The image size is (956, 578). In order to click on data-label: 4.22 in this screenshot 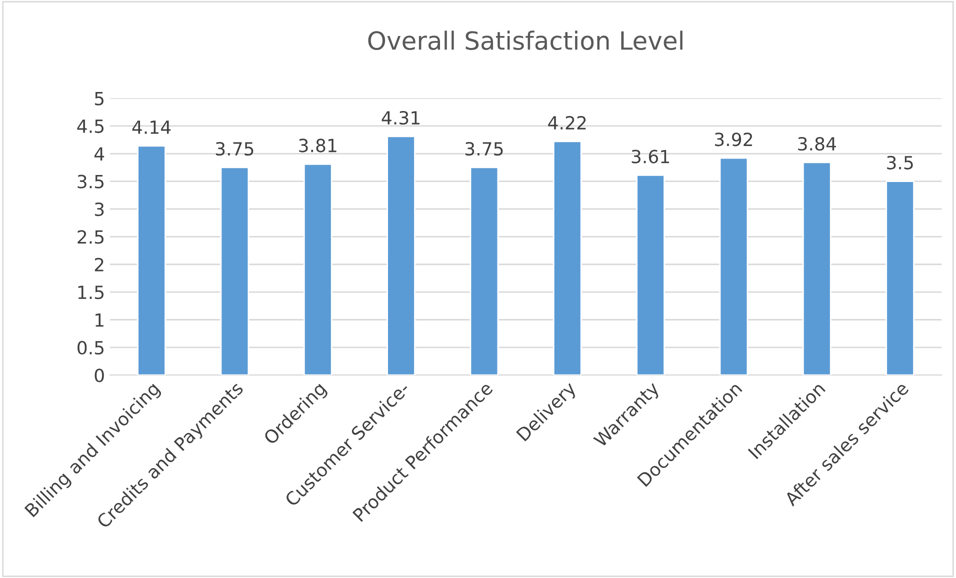, I will do `click(567, 123)`.